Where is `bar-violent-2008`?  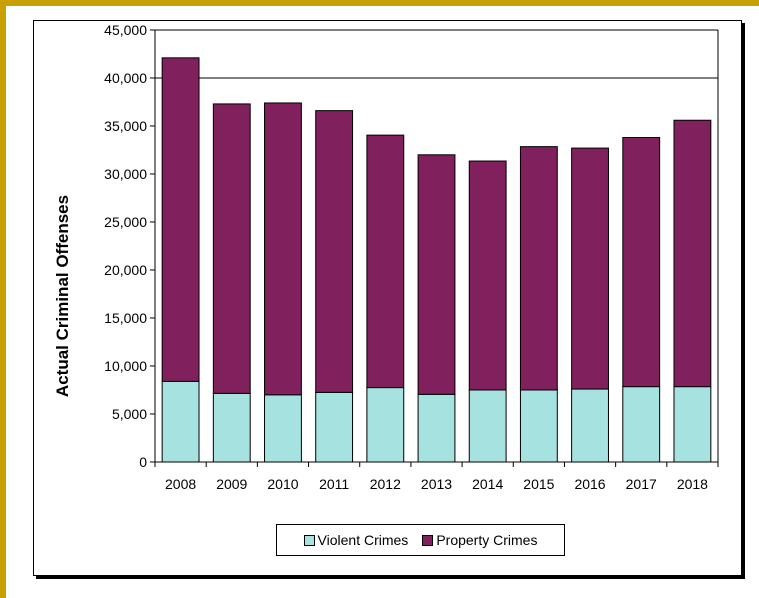 bar-violent-2008 is located at coordinates (180, 421).